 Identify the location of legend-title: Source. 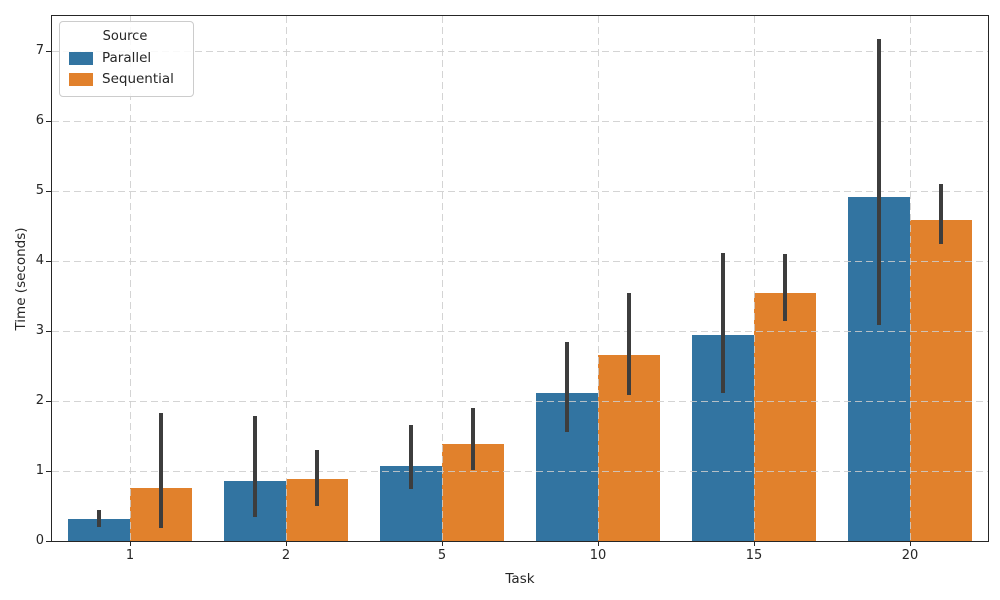
(125, 36).